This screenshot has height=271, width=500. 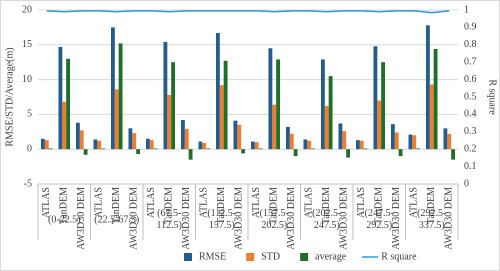 I want to click on y-axis-title: RMSE/STD/Average(m), so click(x=9, y=96).